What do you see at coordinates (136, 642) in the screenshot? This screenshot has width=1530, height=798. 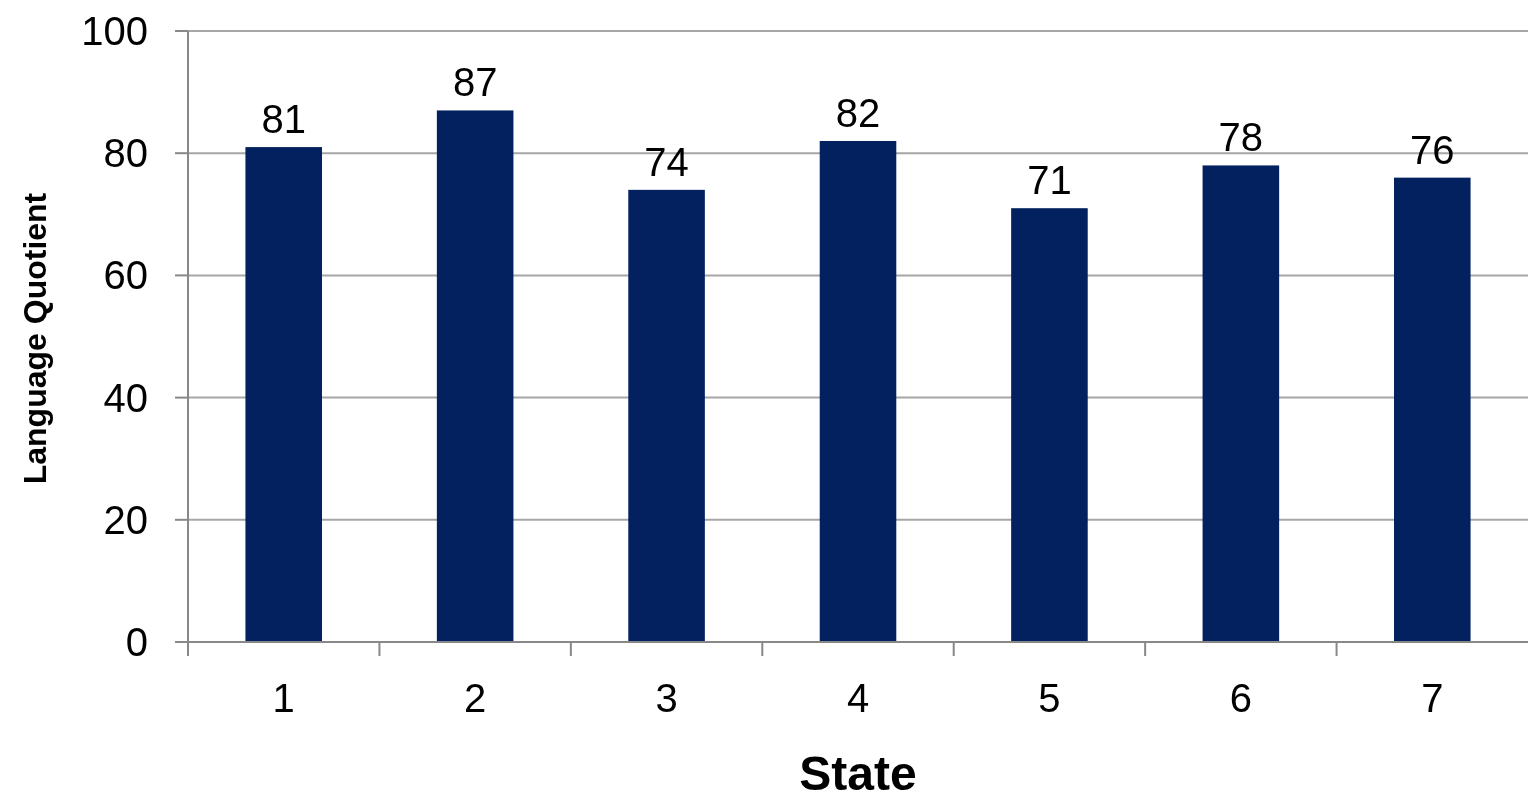 I see `y-tick-label: 0` at bounding box center [136, 642].